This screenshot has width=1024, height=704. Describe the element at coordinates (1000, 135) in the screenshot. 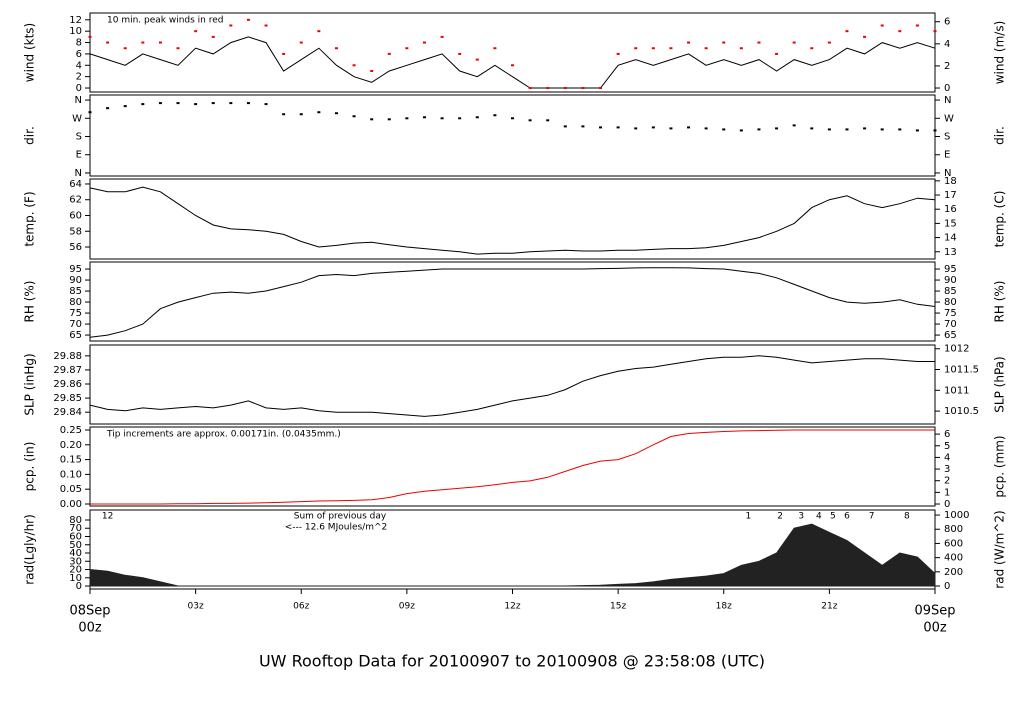

I see `y2-axis-label: dir.` at that location.